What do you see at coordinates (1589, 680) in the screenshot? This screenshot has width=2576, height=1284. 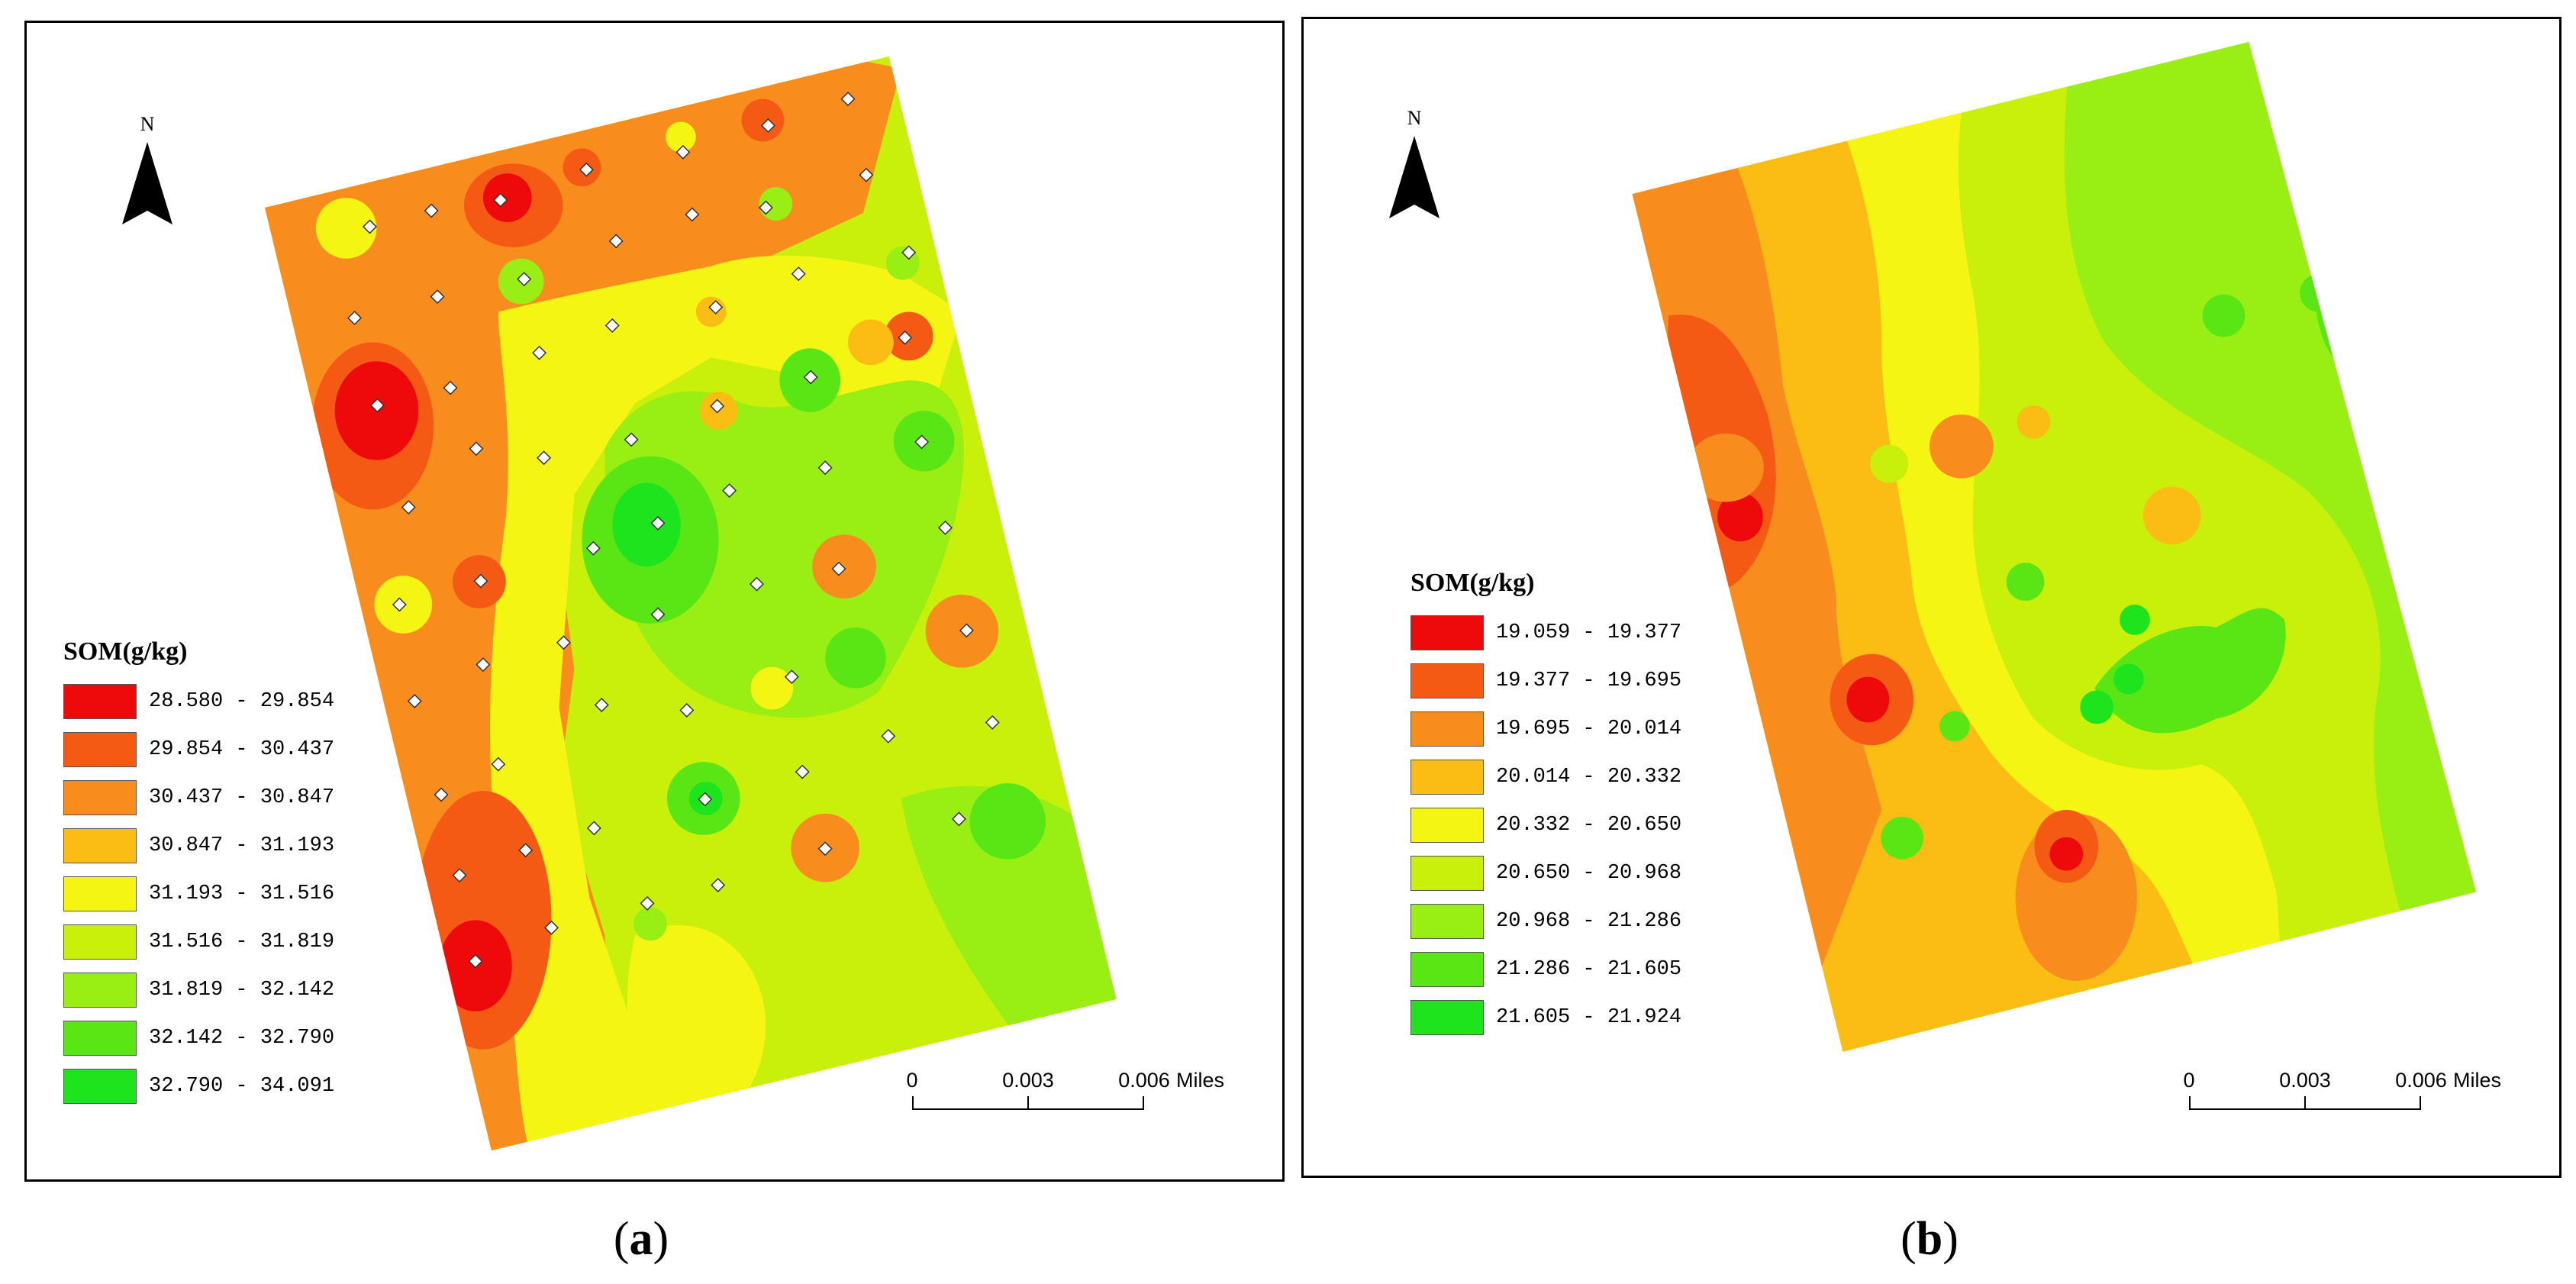 I see `legend-label: 19.377 - 19.695` at bounding box center [1589, 680].